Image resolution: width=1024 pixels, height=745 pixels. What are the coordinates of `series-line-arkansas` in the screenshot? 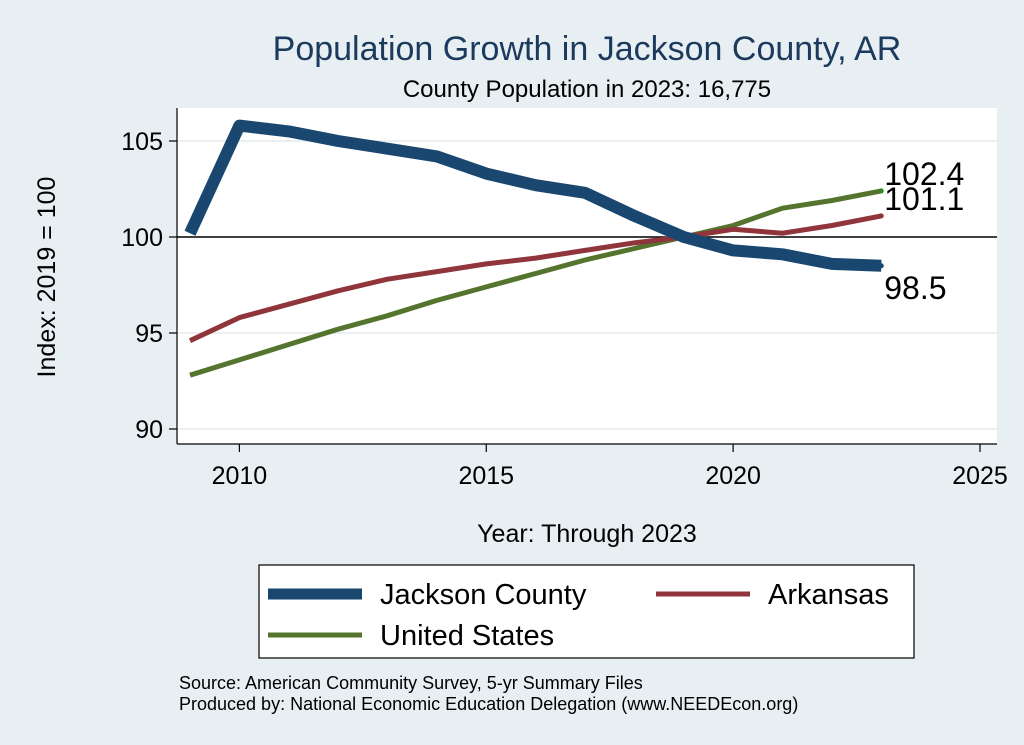 It's located at (535, 278).